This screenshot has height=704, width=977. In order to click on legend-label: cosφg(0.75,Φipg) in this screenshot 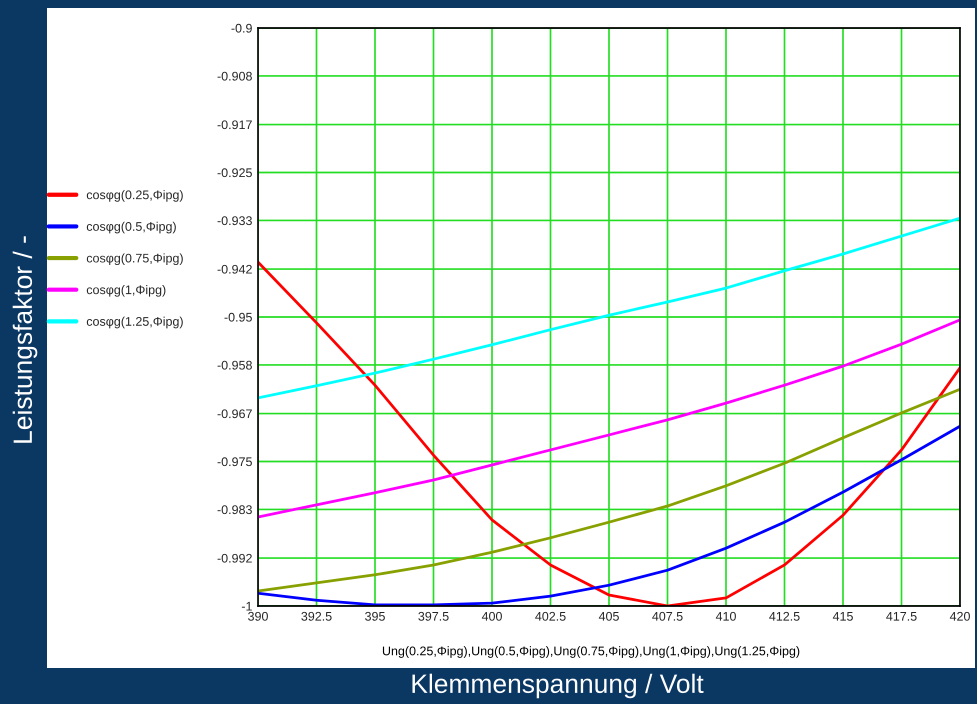, I will do `click(134, 259)`.